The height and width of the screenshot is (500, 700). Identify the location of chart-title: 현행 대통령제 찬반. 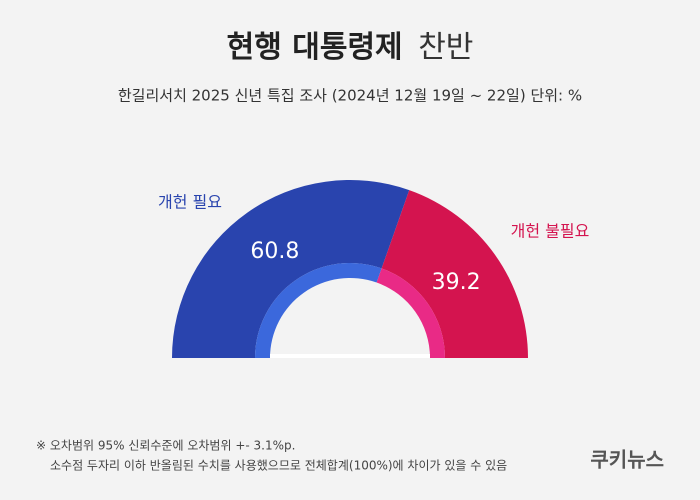
(350, 47).